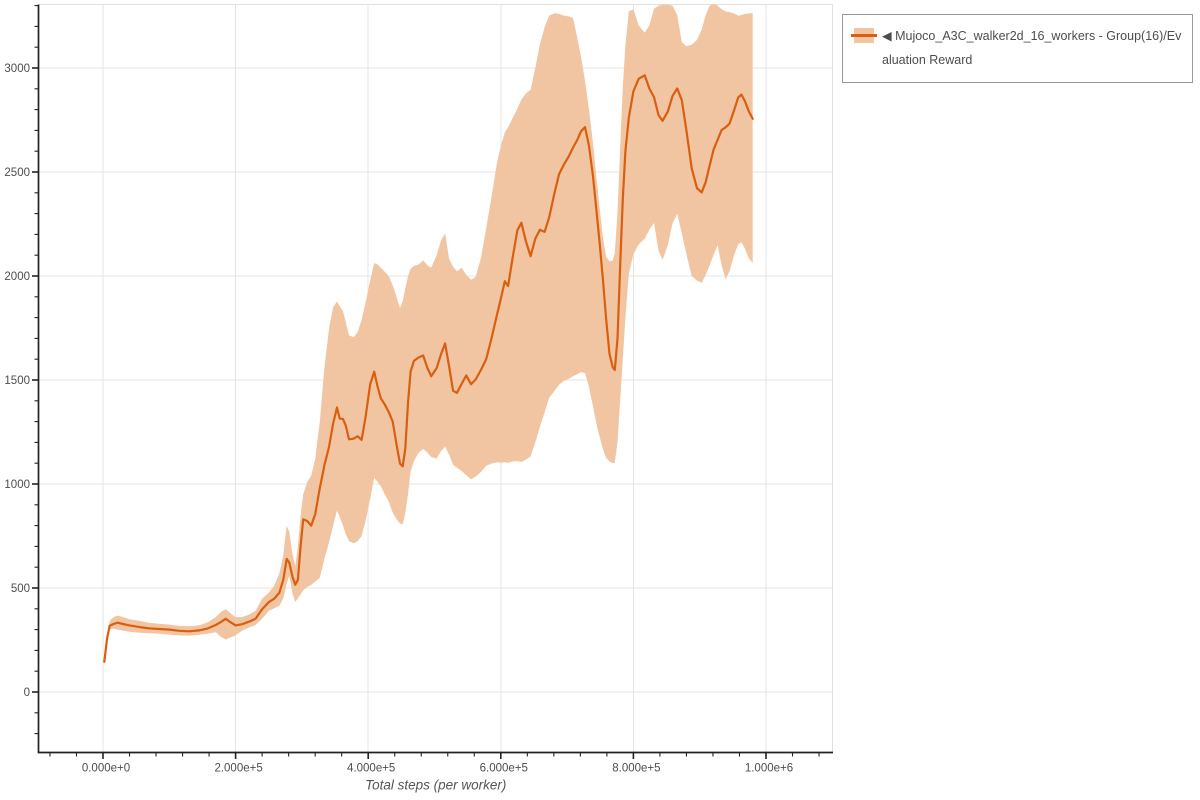  What do you see at coordinates (636, 769) in the screenshot?
I see `x-tick-label: 8.000e+5` at bounding box center [636, 769].